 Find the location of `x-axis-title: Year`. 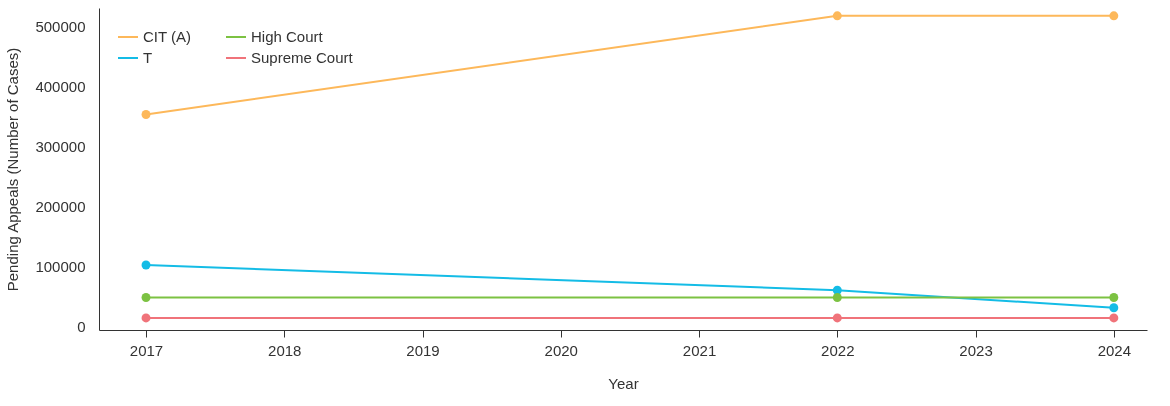

x-axis-title: Year is located at coordinates (623, 383).